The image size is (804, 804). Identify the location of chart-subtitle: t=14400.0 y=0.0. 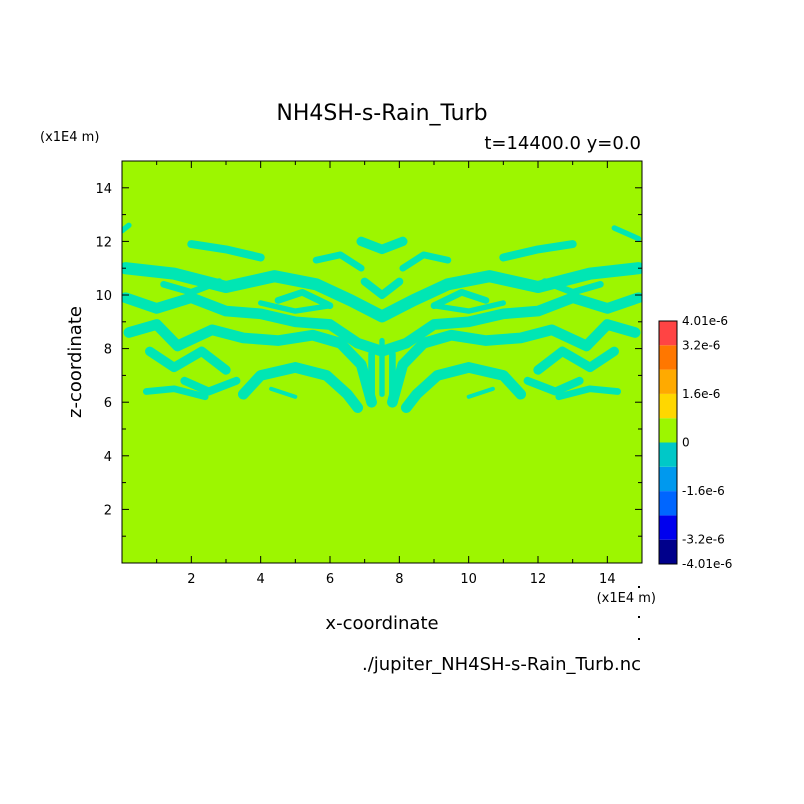
(562, 143).